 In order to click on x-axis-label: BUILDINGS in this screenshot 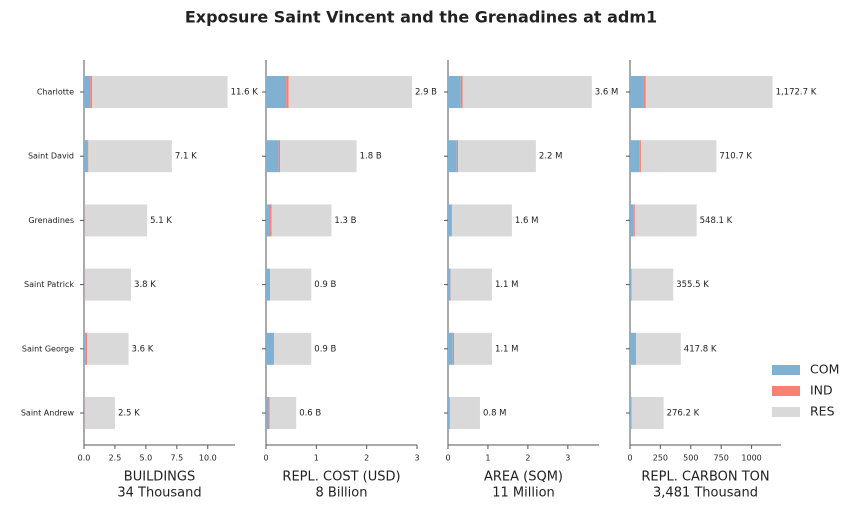, I will do `click(159, 477)`.